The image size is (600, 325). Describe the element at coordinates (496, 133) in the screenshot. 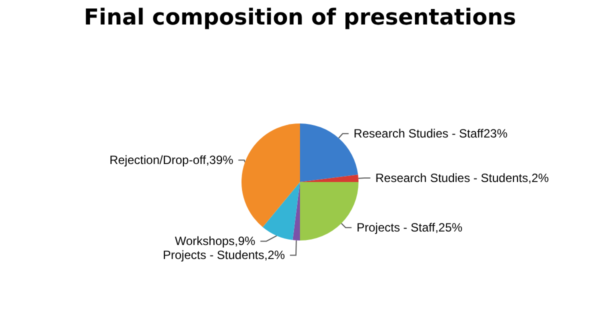

I see `data-label: 23%` at that location.